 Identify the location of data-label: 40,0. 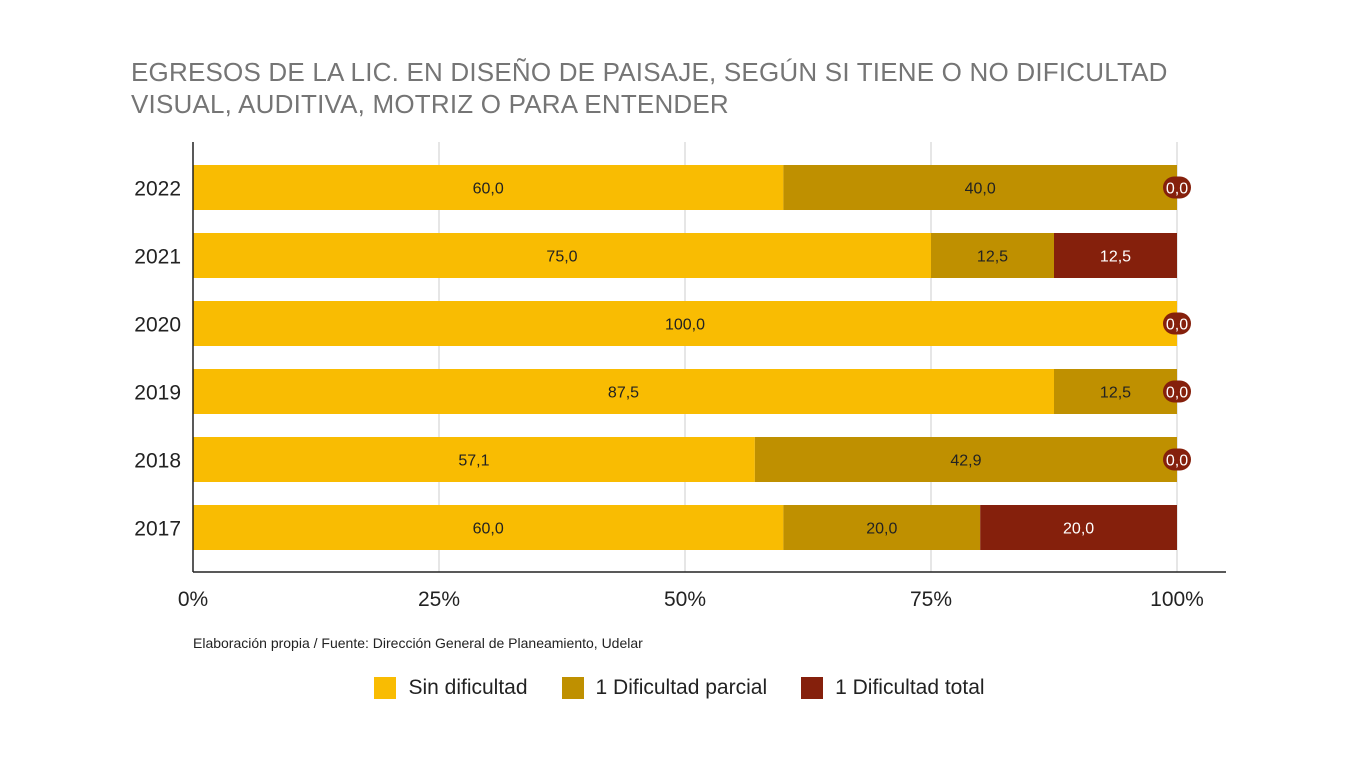
(980, 189).